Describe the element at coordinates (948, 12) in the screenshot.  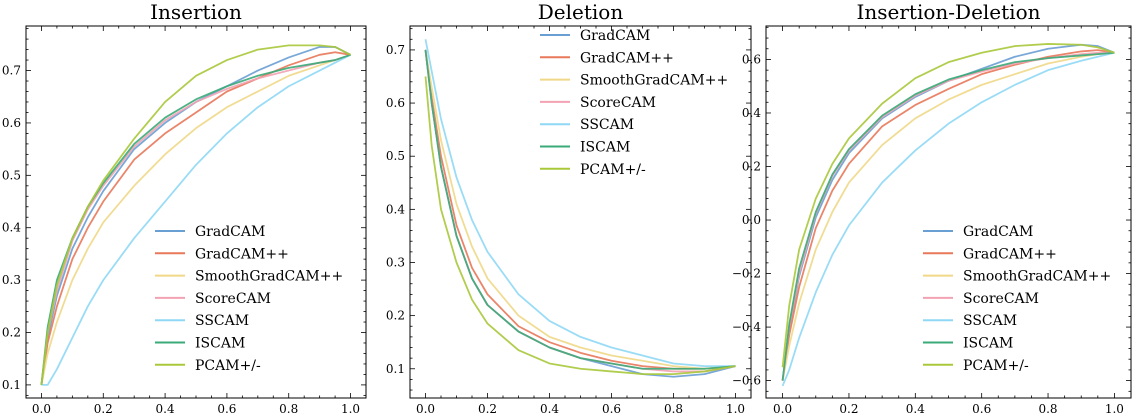
I see `chart-title: Insertion-Deletion` at that location.